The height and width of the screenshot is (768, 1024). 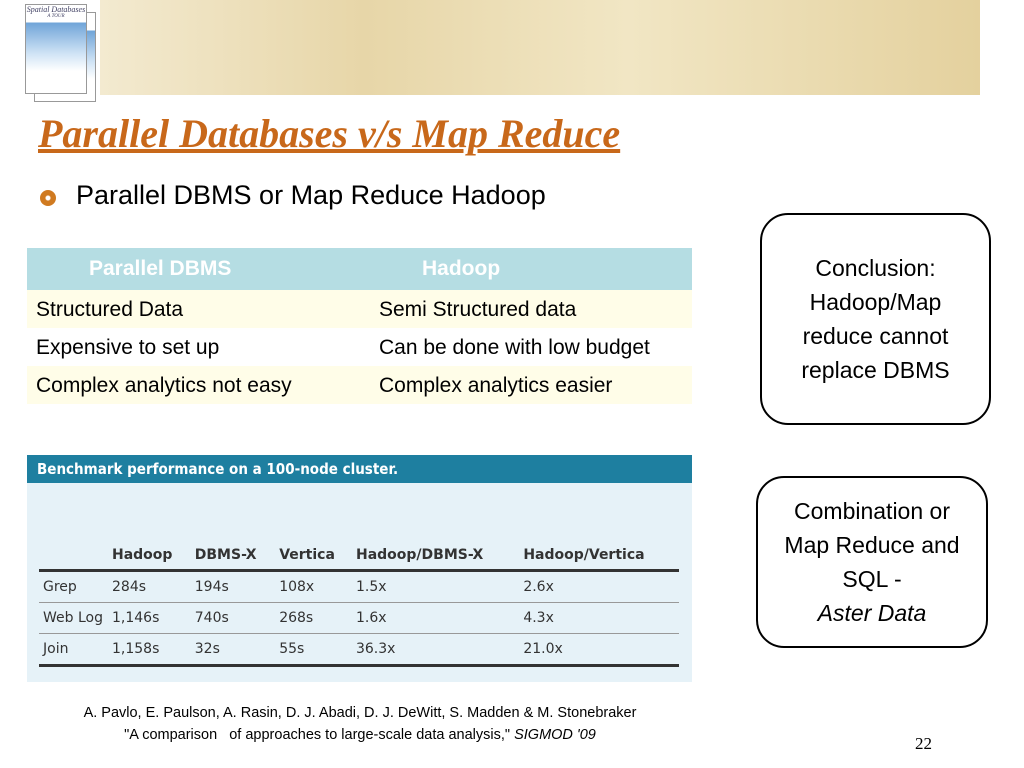 I want to click on cell: 4.3x, so click(x=599, y=618).